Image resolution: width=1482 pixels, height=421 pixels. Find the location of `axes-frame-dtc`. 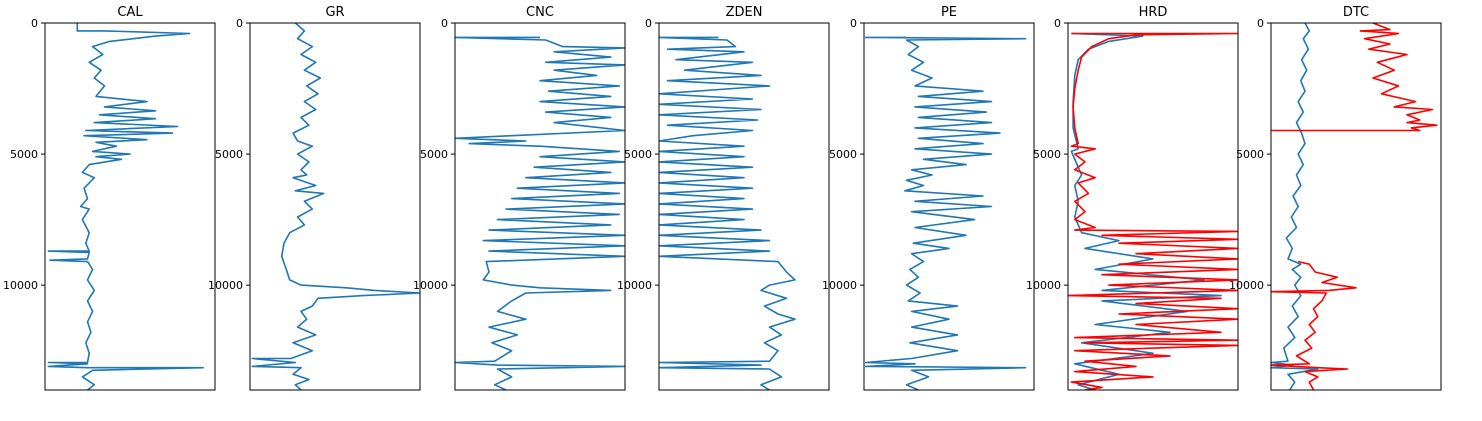

axes-frame-dtc is located at coordinates (1356, 206).